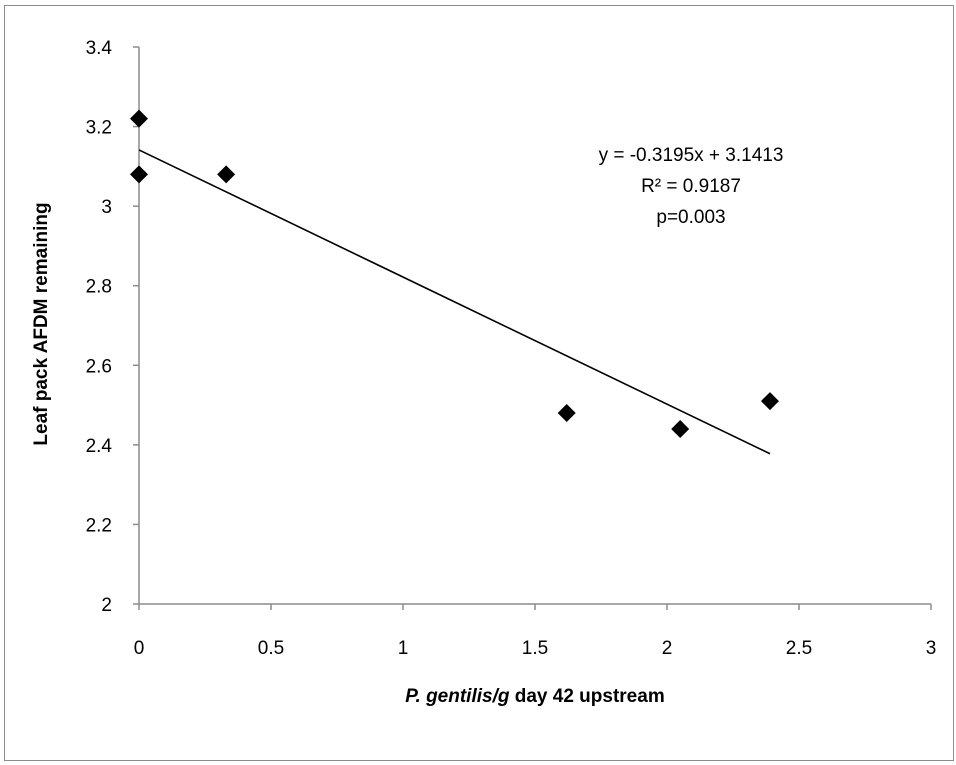 Image resolution: width=956 pixels, height=765 pixels. Describe the element at coordinates (691, 155) in the screenshot. I see `trendline-equation: y = -0.3195x + 3.1413` at that location.